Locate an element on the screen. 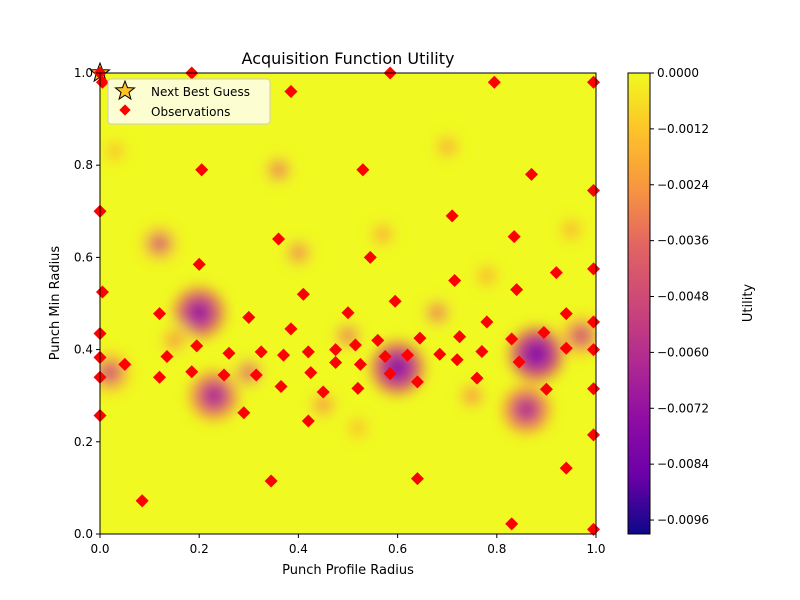 This screenshot has height=600, width=800. colorbar-label: Utility is located at coordinates (748, 303).